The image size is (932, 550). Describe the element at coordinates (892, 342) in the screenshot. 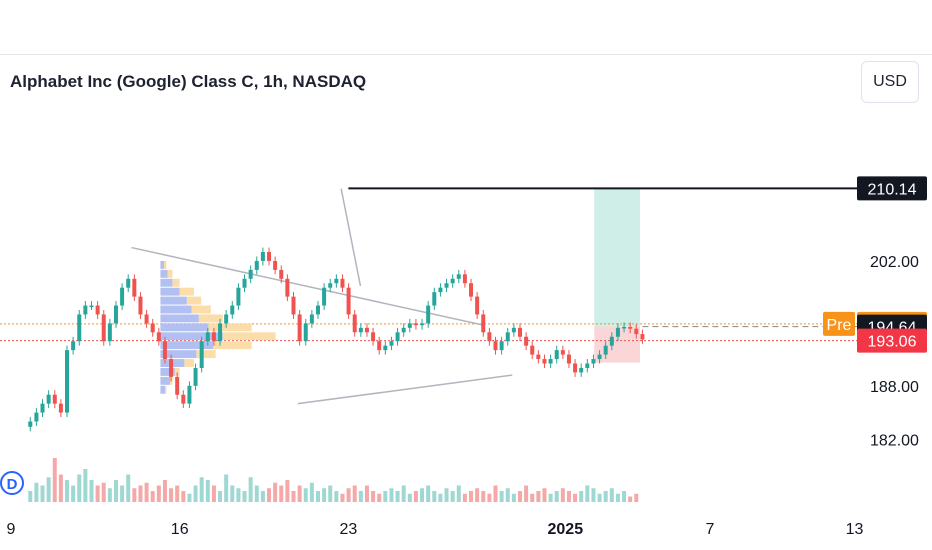

I see `close-price-badge-text: 193.06` at that location.